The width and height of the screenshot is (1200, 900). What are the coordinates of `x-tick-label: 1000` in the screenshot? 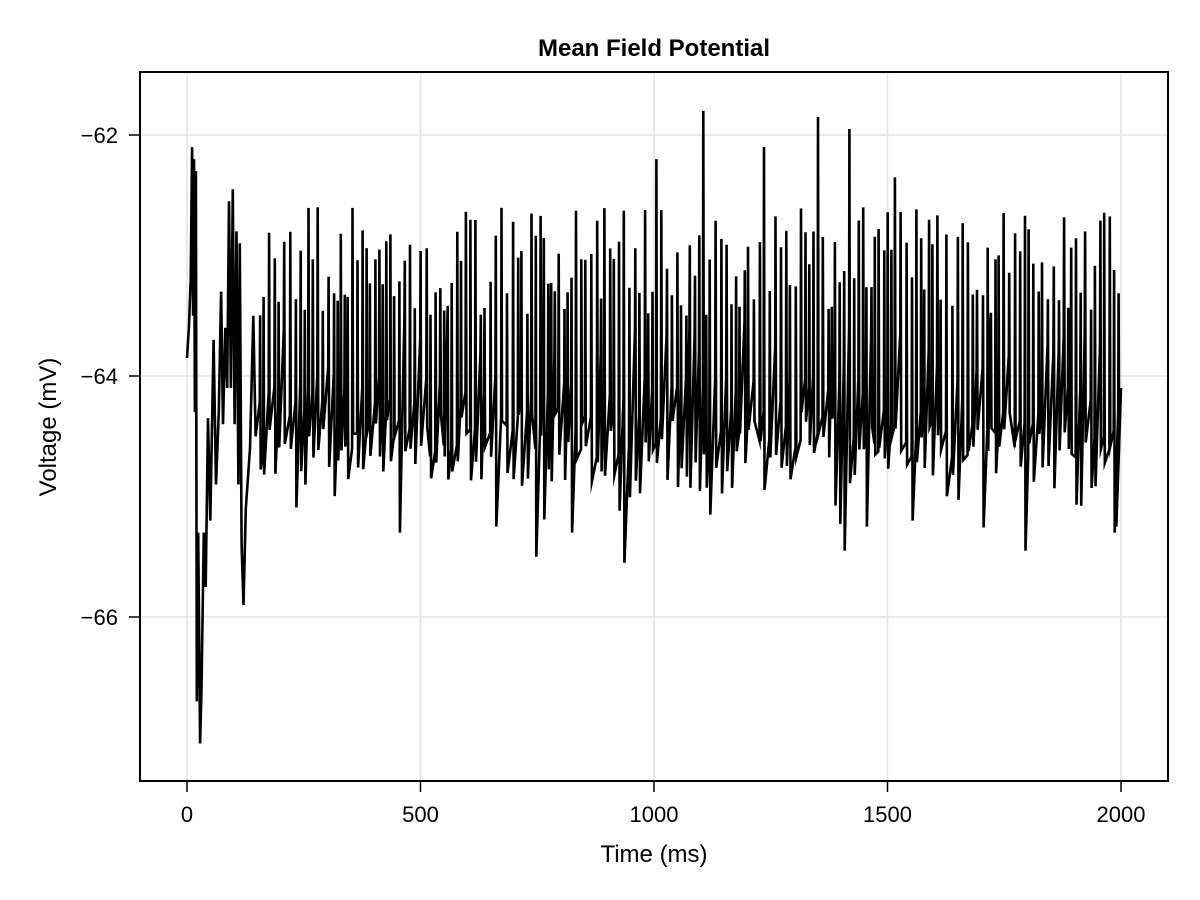 It's located at (654, 814).